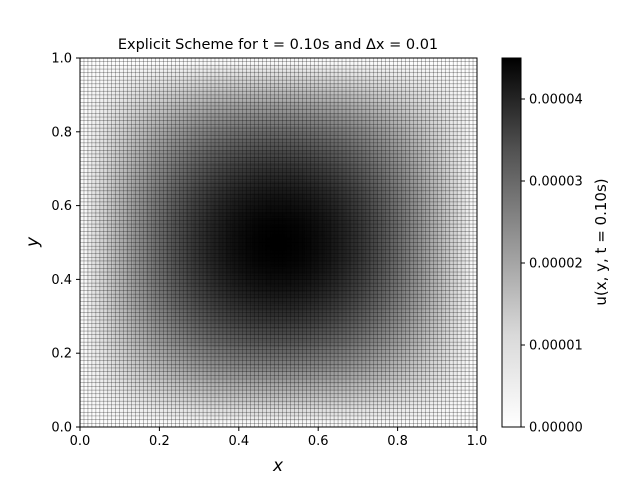  I want to click on x-tick-label: 0.0, so click(80, 441).